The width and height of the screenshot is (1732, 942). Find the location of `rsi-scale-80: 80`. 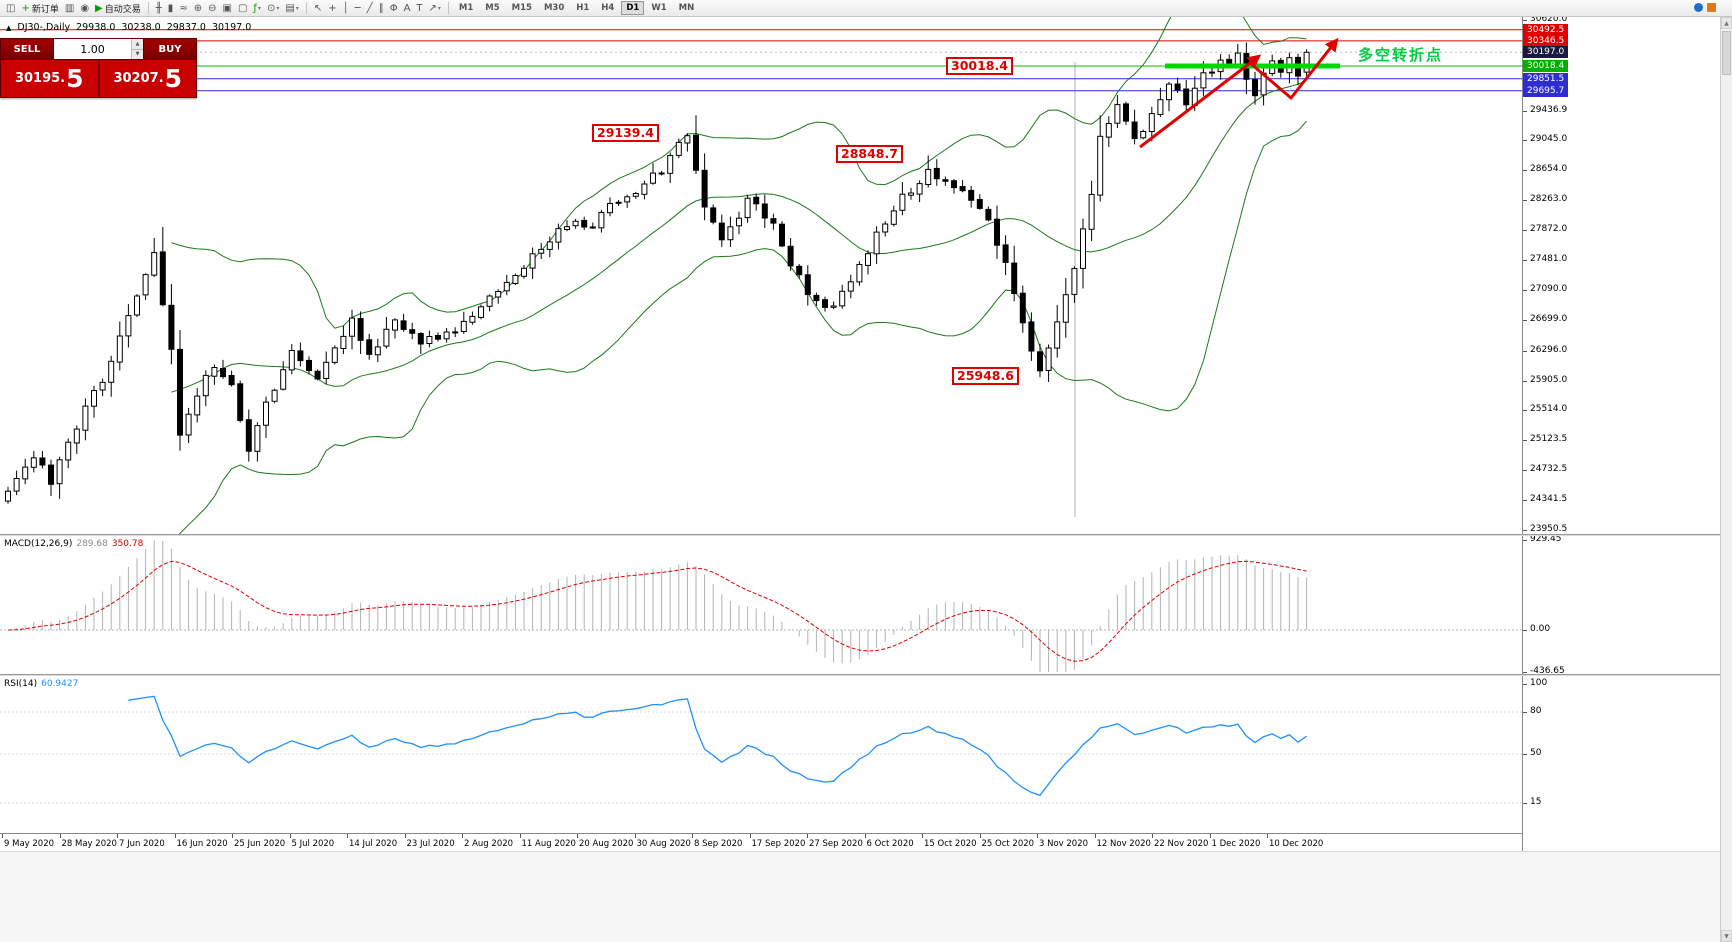

rsi-scale-80: 80 is located at coordinates (1536, 711).